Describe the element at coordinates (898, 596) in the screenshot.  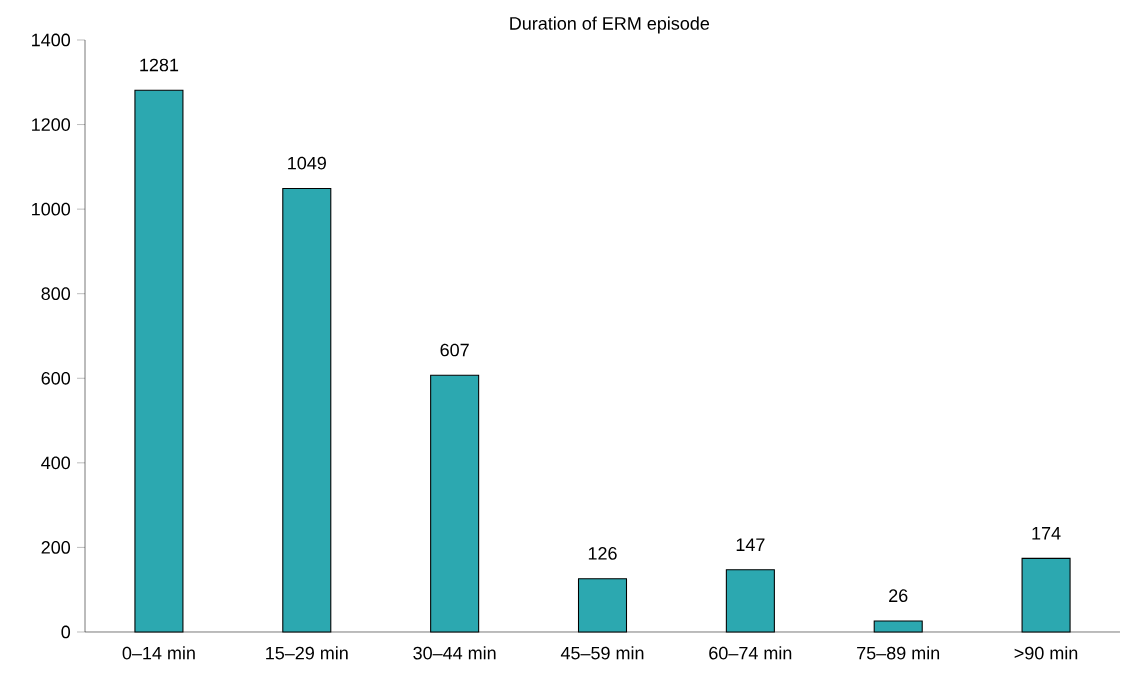
I see `data-label: 26` at that location.